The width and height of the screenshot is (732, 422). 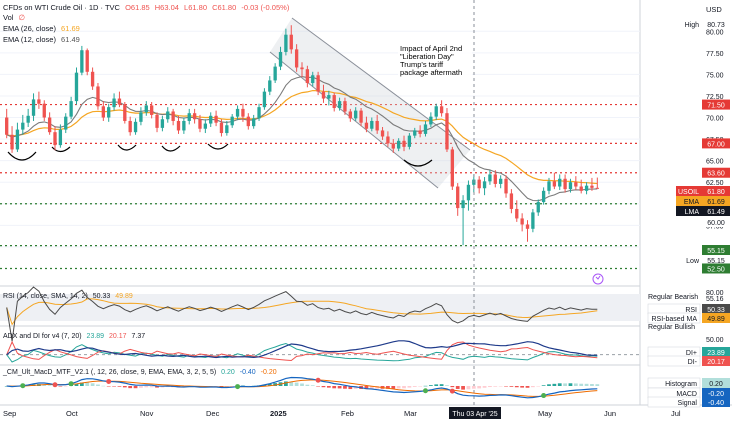 I want to click on rsi-label: RSI (14, close, SMA, 14, 2), so click(x=45, y=296).